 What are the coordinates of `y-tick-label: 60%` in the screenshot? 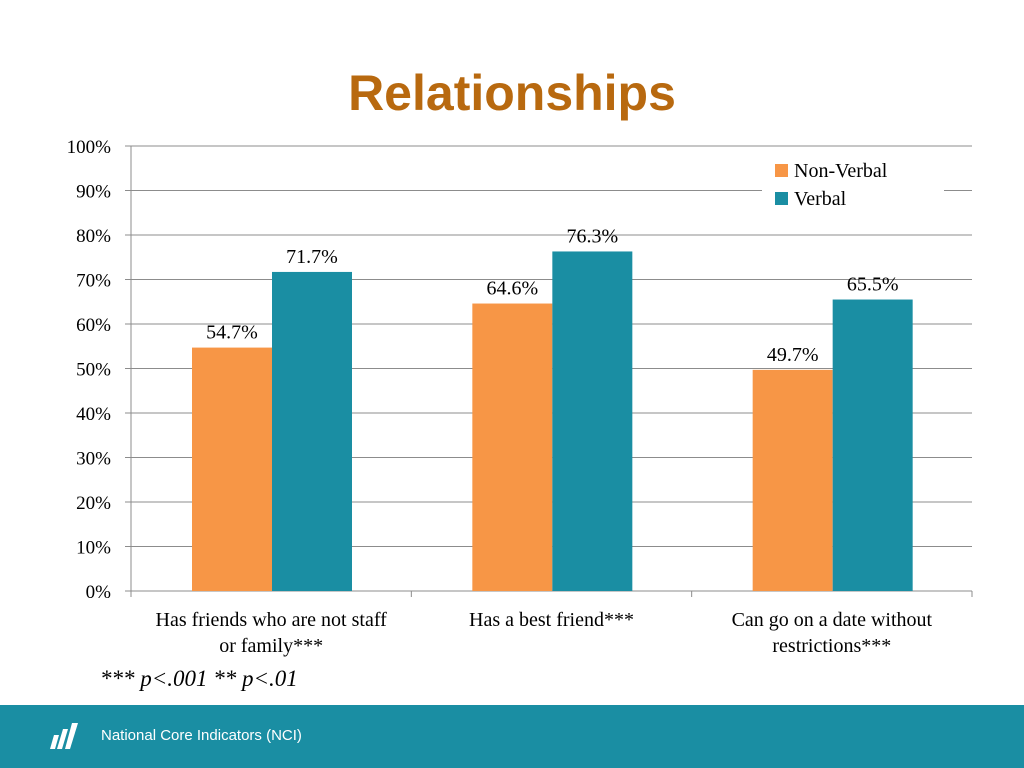 It's located at (93, 325).